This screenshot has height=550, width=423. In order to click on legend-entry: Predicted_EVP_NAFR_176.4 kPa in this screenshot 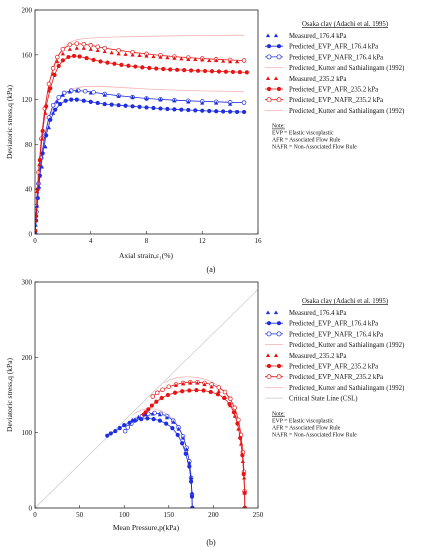, I will do `click(324, 334)`.